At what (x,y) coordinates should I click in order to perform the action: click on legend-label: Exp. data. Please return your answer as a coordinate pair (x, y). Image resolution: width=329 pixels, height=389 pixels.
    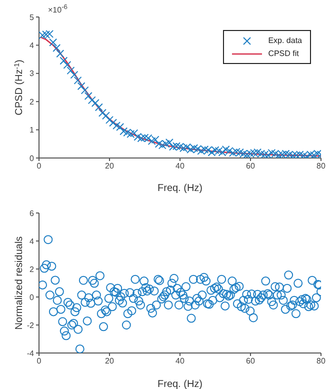
    Looking at the image, I should click on (285, 40).